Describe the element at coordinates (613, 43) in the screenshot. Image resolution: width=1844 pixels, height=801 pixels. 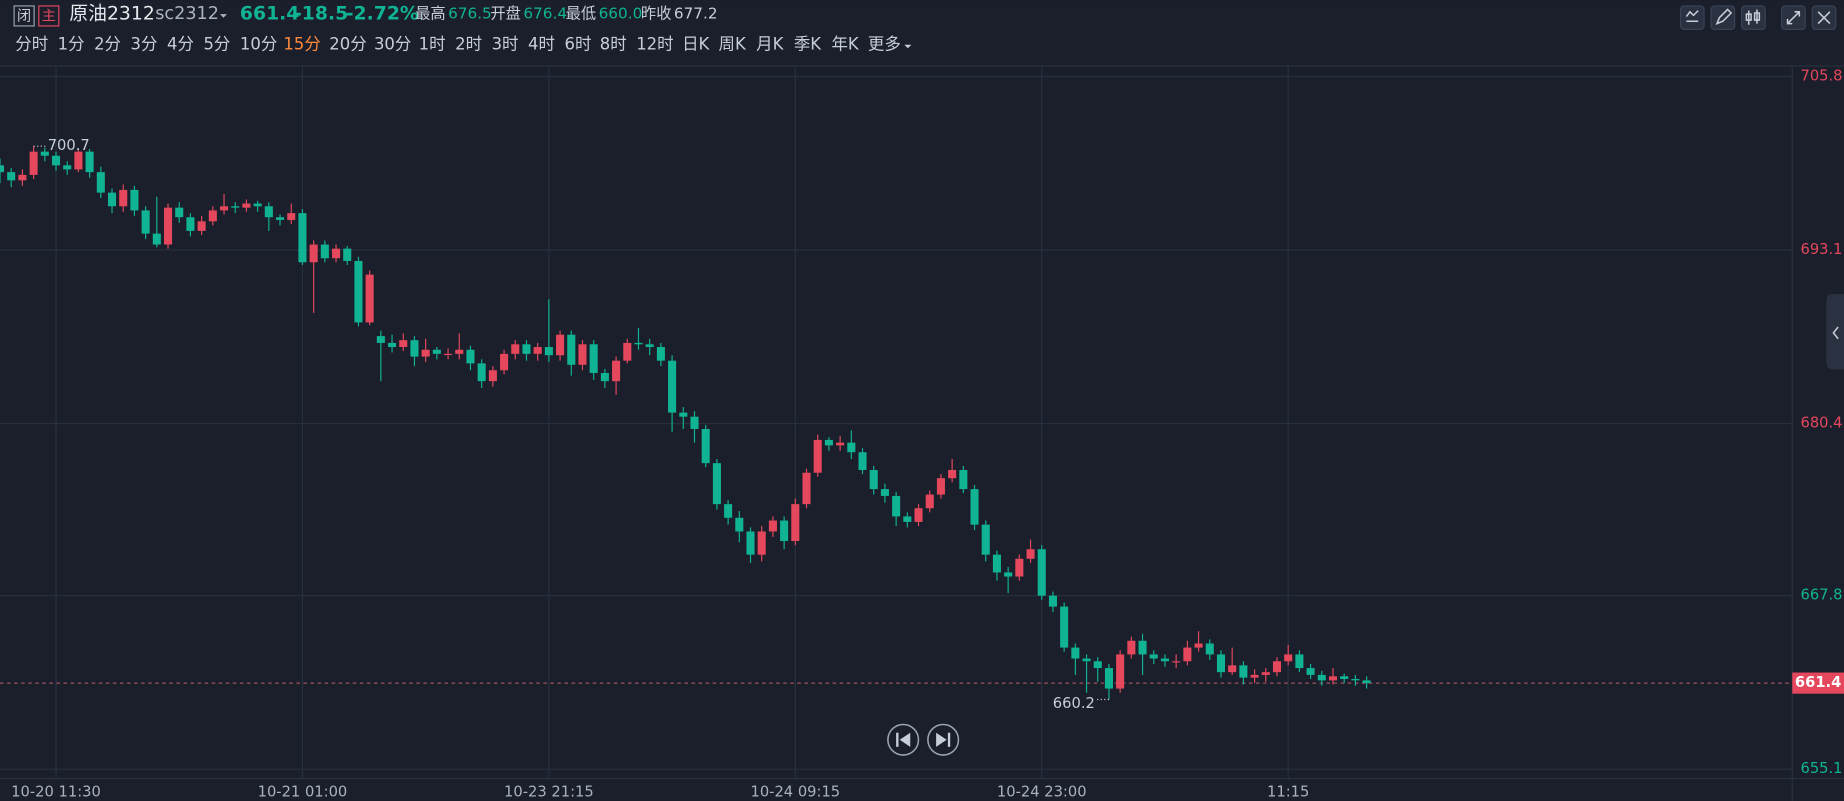
I see `period-tab: 8时` at that location.